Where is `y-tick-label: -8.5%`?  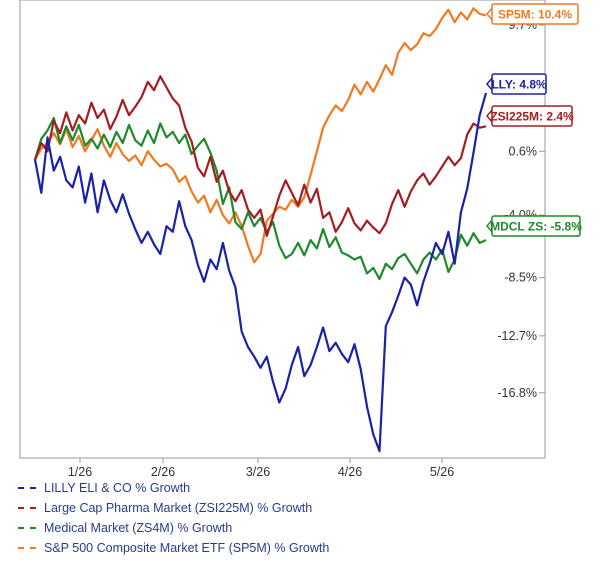
y-tick-label: -8.5% is located at coordinates (520, 278).